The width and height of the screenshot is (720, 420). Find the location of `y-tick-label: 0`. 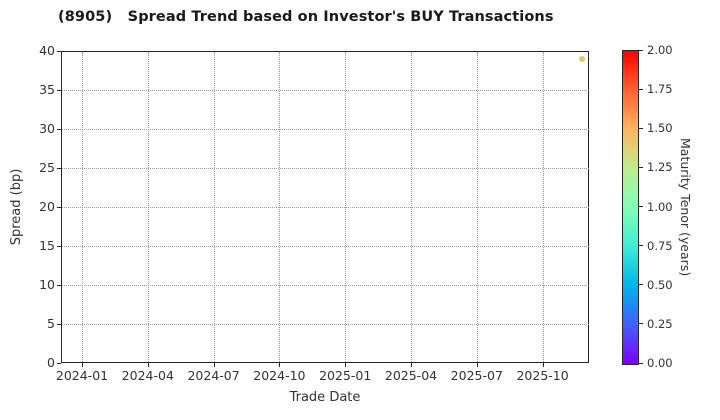

y-tick-label: 0 is located at coordinates (51, 362).